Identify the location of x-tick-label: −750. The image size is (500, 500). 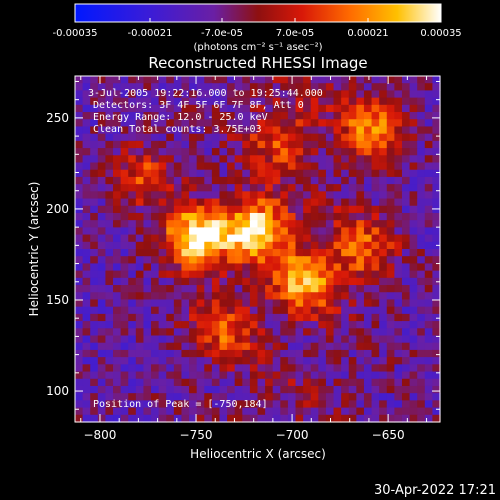
(196, 435).